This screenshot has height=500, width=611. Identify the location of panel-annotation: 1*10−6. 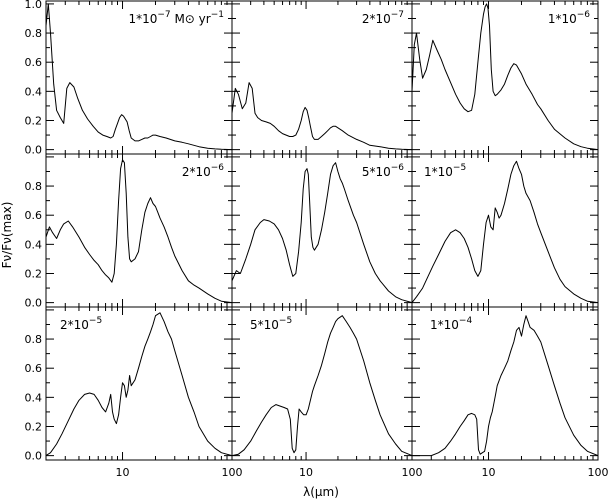
(569, 18).